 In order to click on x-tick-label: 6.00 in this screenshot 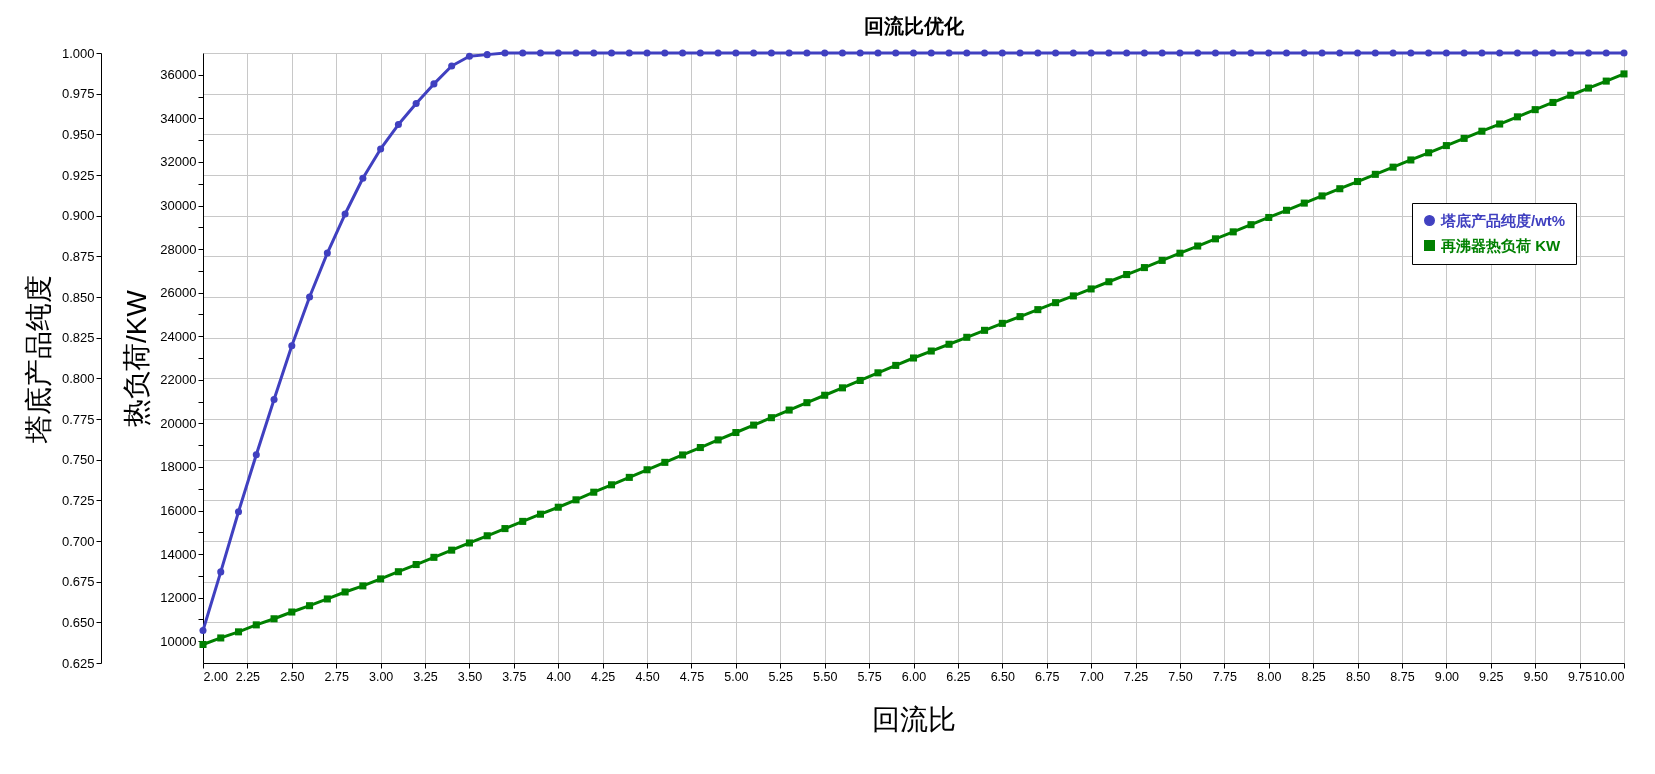, I will do `click(914, 676)`.